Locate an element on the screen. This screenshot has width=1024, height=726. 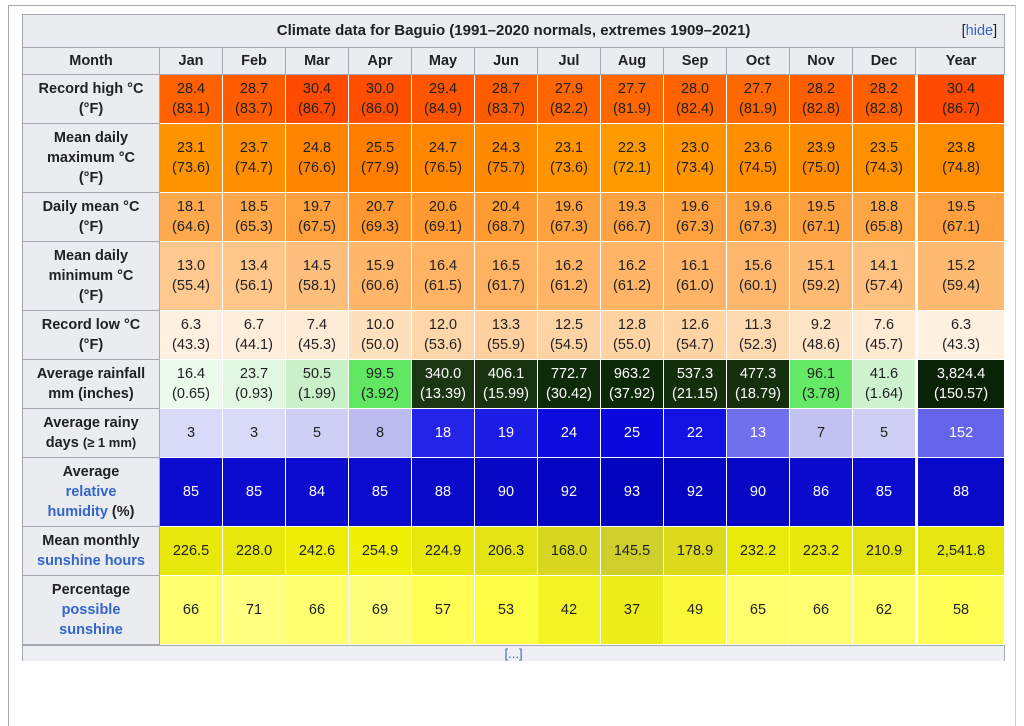
cell-daily-mean-jul: 19.6 (67.3) is located at coordinates (569, 217).